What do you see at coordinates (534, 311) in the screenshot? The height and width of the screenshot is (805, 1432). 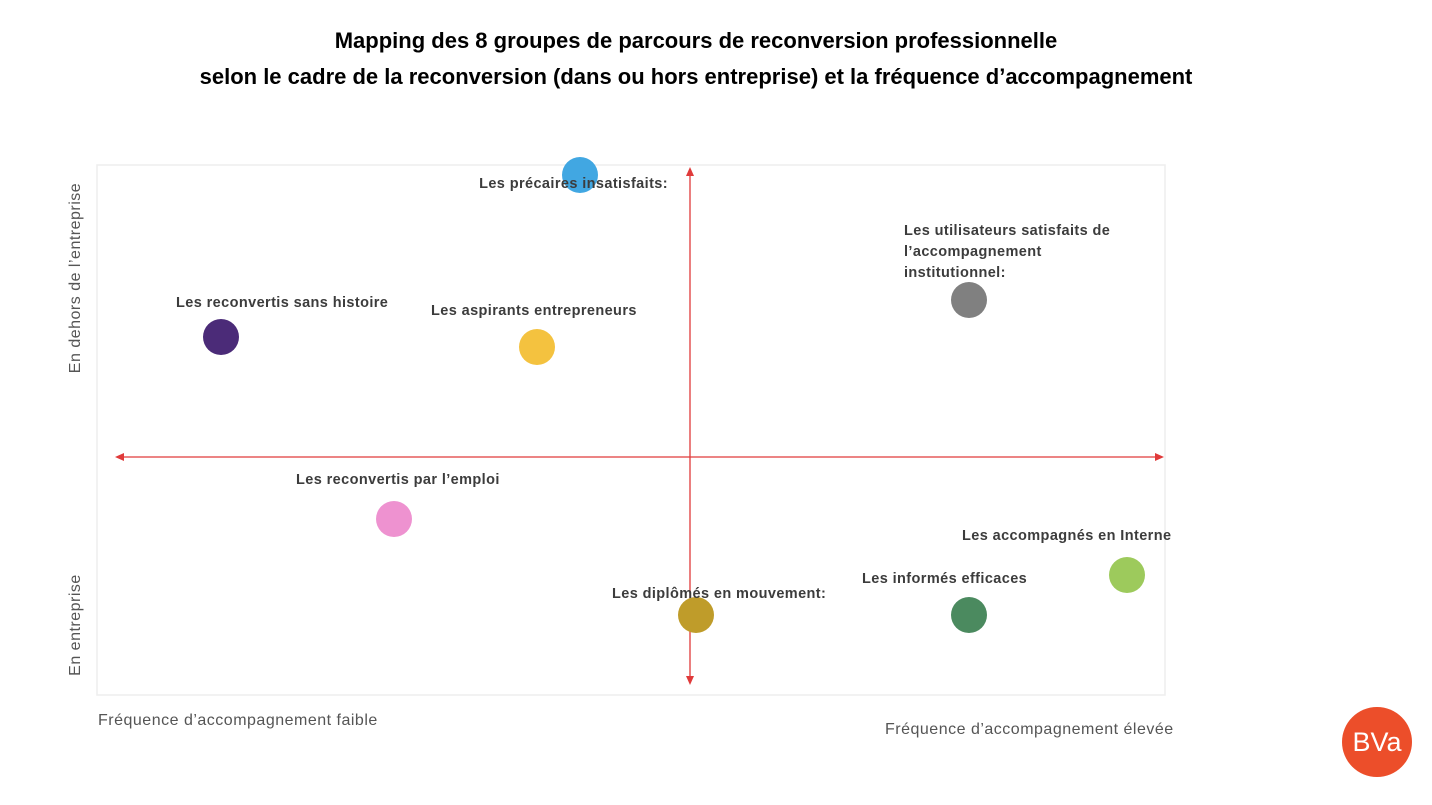 I see `group-label: Les aspirants entrepreneurs` at bounding box center [534, 311].